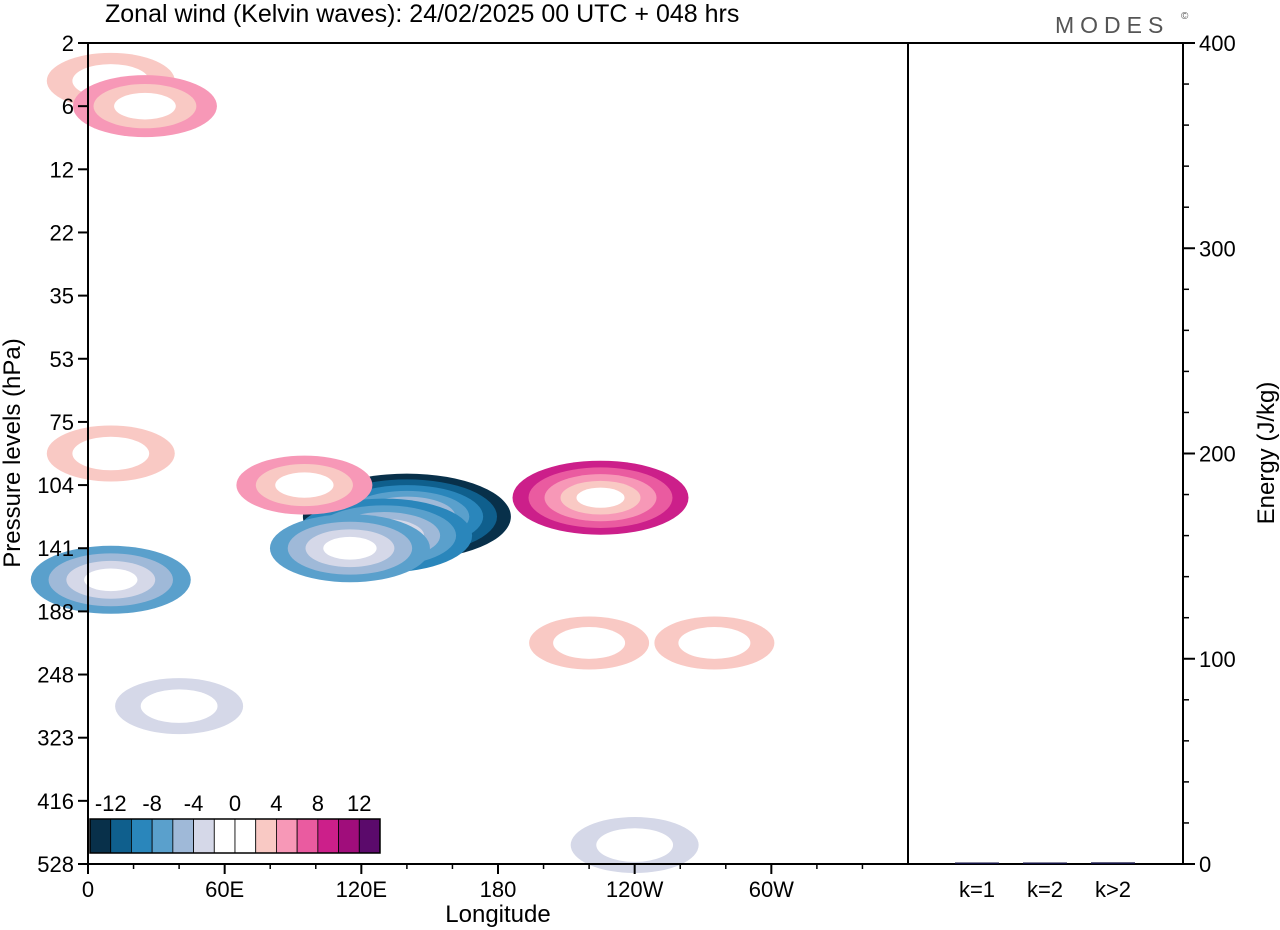 The width and height of the screenshot is (1280, 930). I want to click on colorbar-tick-label: 4, so click(276, 803).